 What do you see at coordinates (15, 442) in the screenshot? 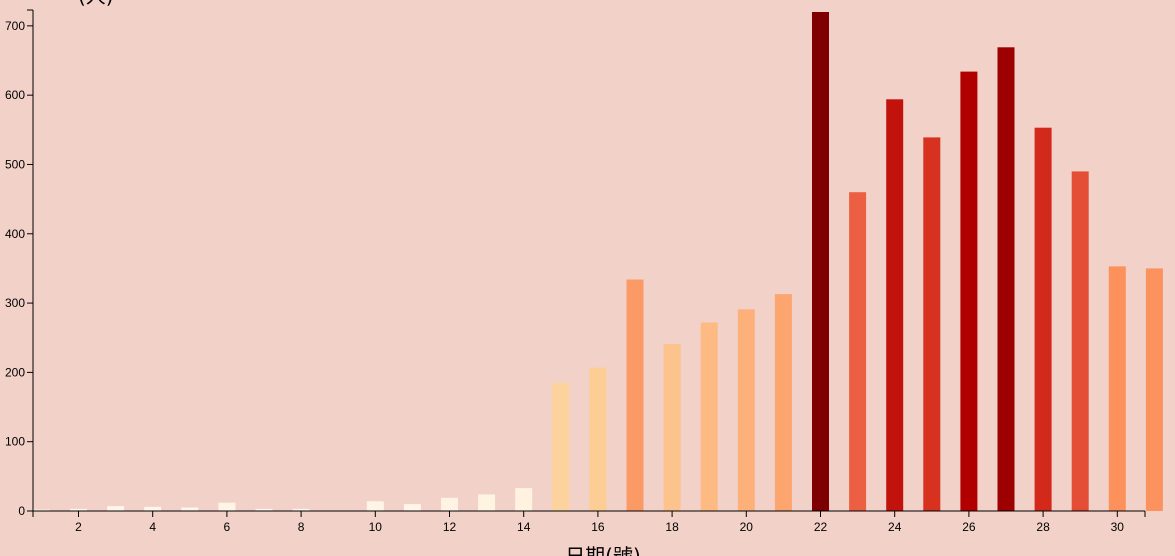
I see `y-tick-label-100: 100` at bounding box center [15, 442].